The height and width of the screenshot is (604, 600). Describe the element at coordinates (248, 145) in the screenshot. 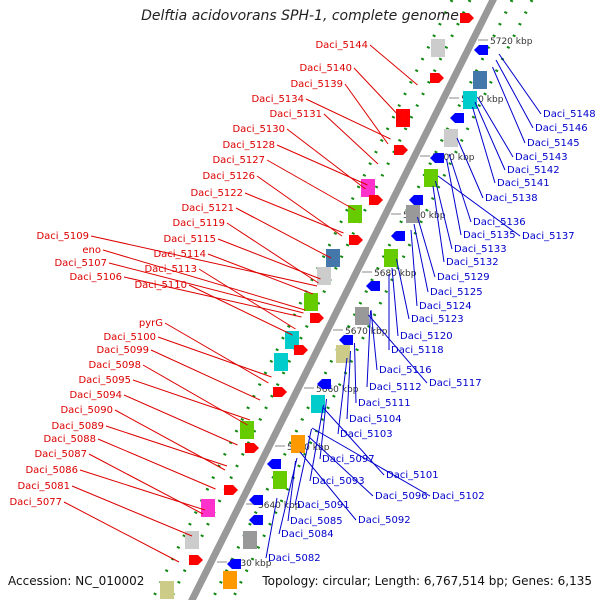

I see `gene-label-left: Daci_5128` at that location.